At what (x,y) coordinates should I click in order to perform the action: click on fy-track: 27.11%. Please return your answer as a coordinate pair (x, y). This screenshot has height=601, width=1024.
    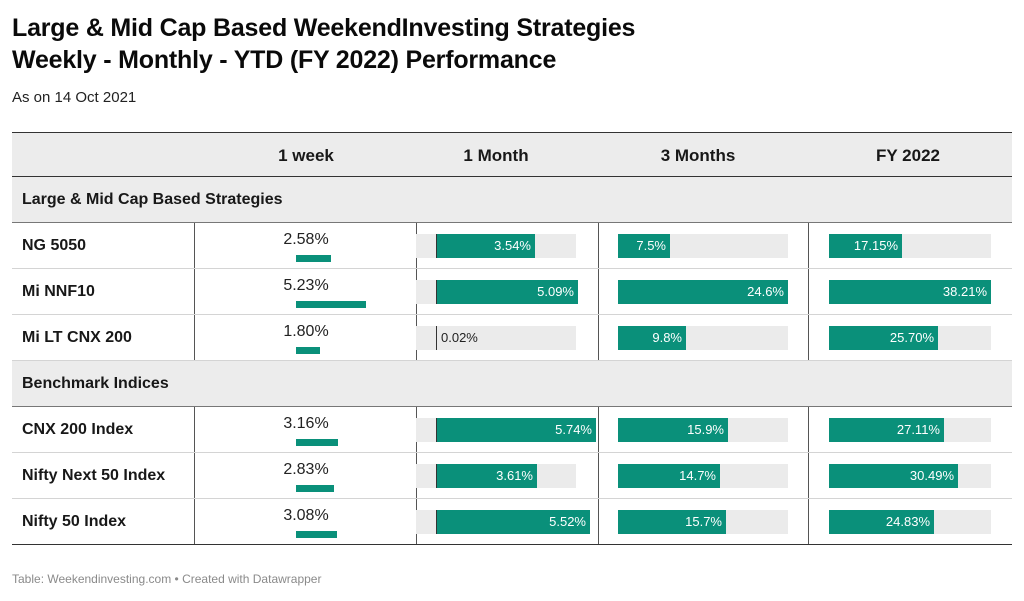
    Looking at the image, I should click on (910, 430).